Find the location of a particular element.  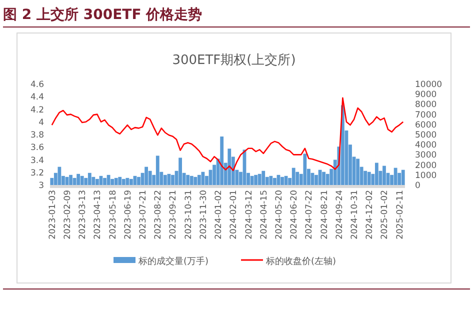

y-tick-label: 4.2 is located at coordinates (37, 110).